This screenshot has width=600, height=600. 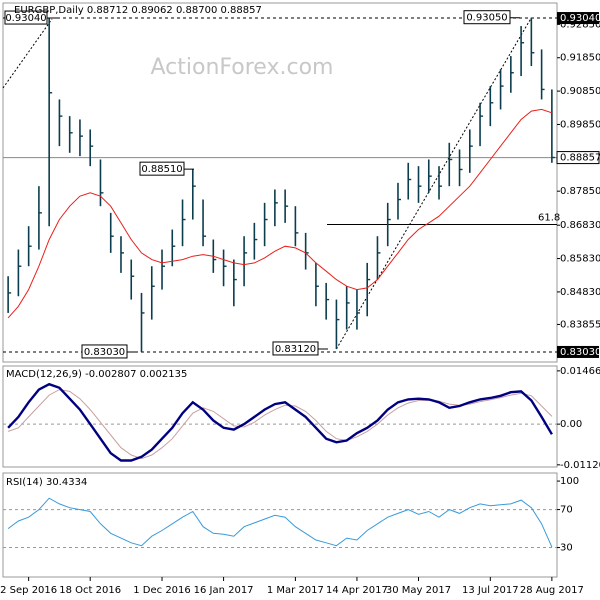 I want to click on x-tick-label: 1 Mar 2017, so click(x=295, y=590).